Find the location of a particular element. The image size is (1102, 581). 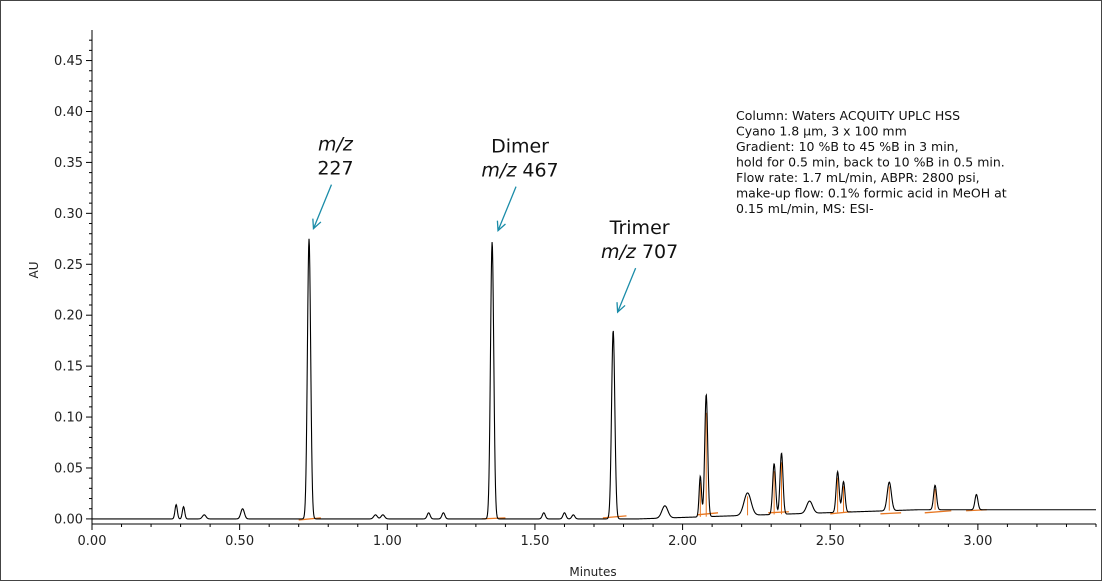

annotation-text: 227 is located at coordinates (335, 169).